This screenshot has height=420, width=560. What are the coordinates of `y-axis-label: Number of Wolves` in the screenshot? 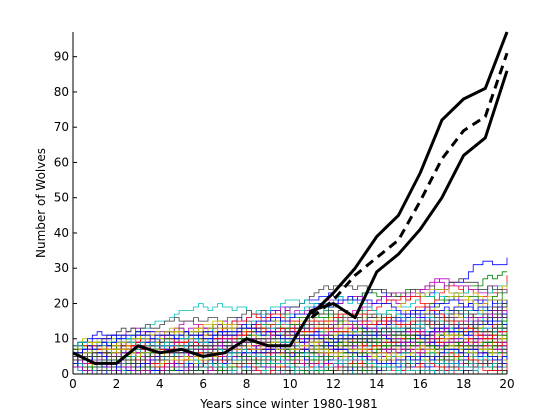 It's located at (41, 203).